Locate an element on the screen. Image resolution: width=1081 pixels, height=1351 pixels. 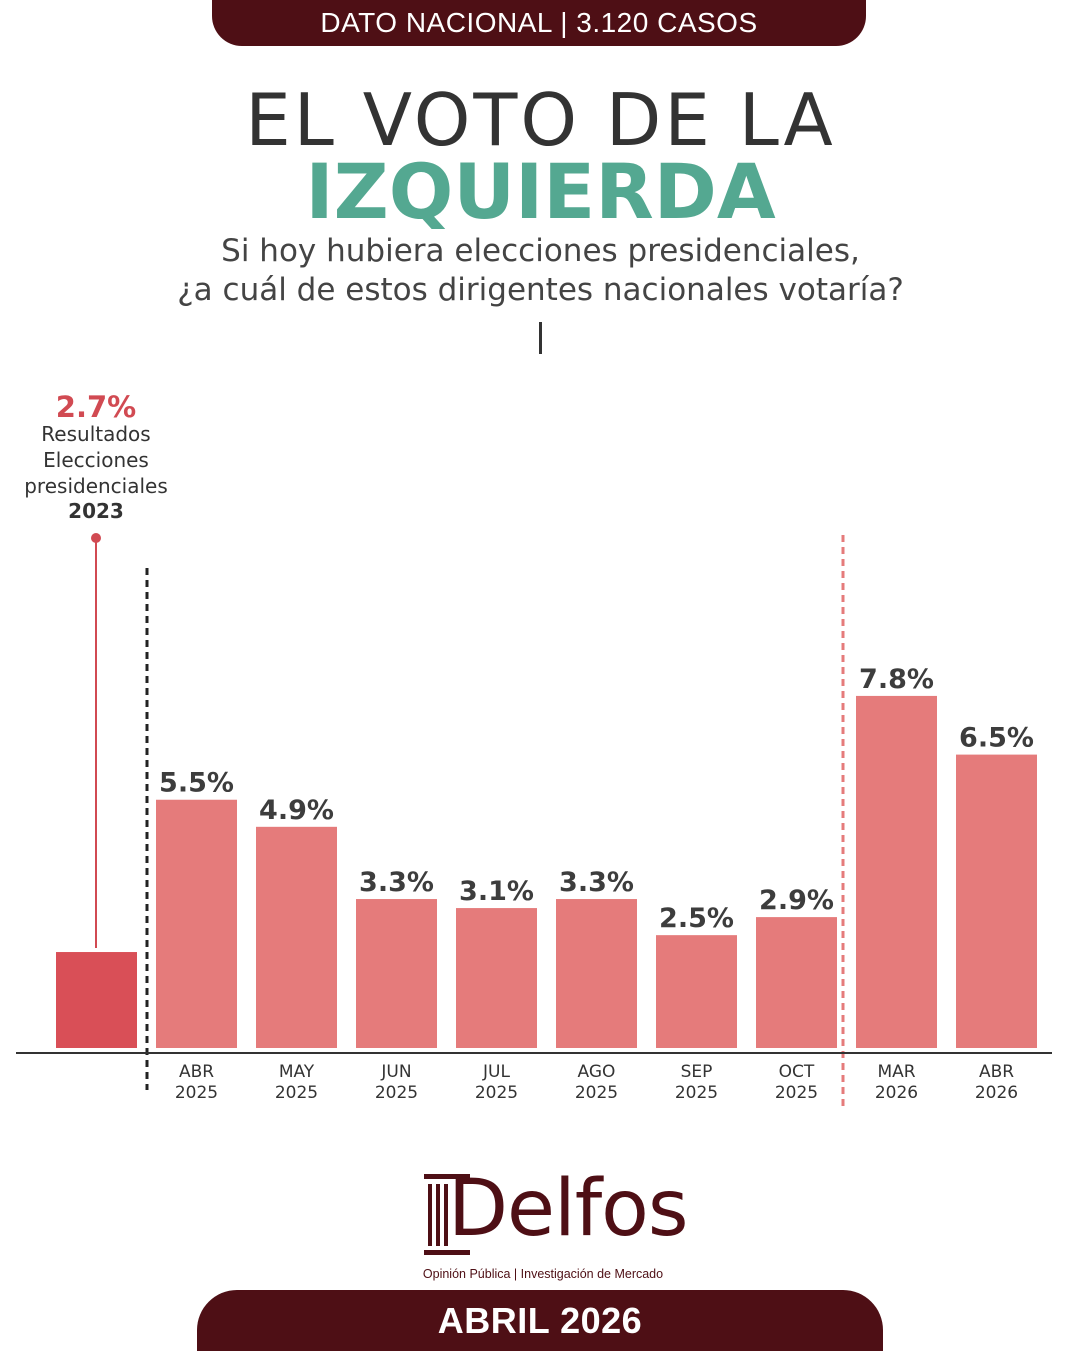
x-tick-month-8: ABR is located at coordinates (996, 1072).